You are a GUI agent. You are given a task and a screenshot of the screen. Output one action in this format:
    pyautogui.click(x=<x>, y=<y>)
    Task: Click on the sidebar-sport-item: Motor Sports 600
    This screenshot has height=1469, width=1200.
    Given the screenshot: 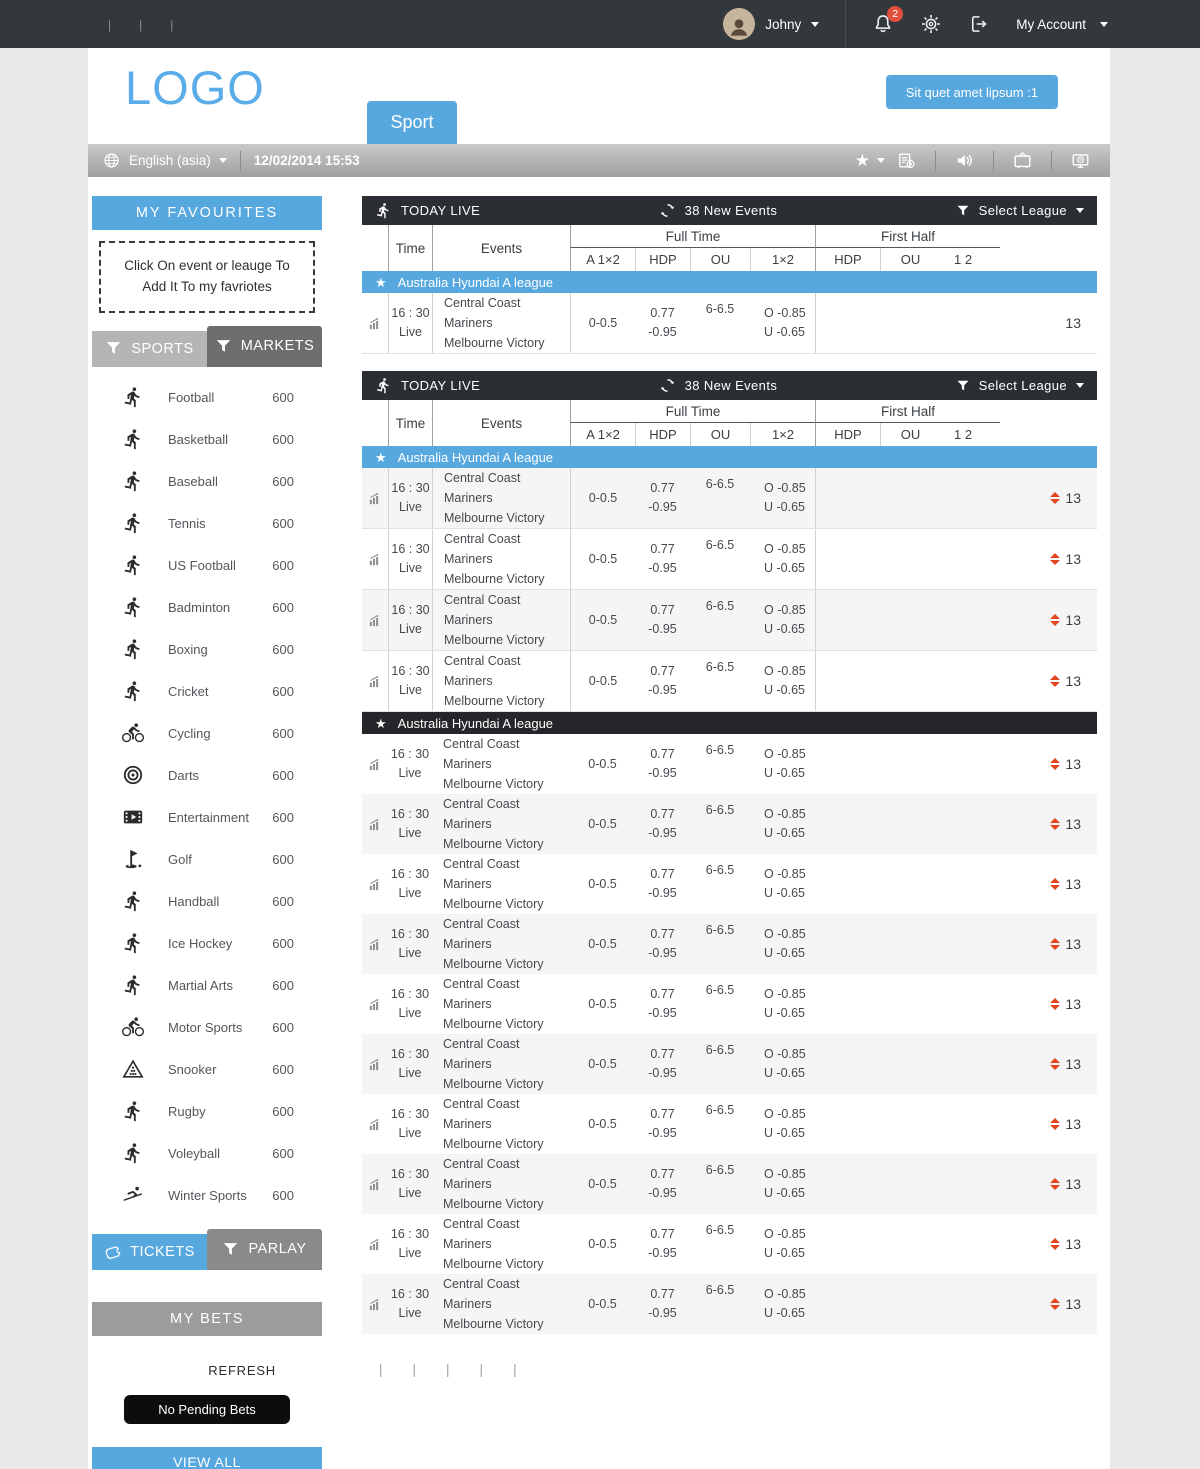 What is the action you would take?
    pyautogui.click(x=207, y=1028)
    